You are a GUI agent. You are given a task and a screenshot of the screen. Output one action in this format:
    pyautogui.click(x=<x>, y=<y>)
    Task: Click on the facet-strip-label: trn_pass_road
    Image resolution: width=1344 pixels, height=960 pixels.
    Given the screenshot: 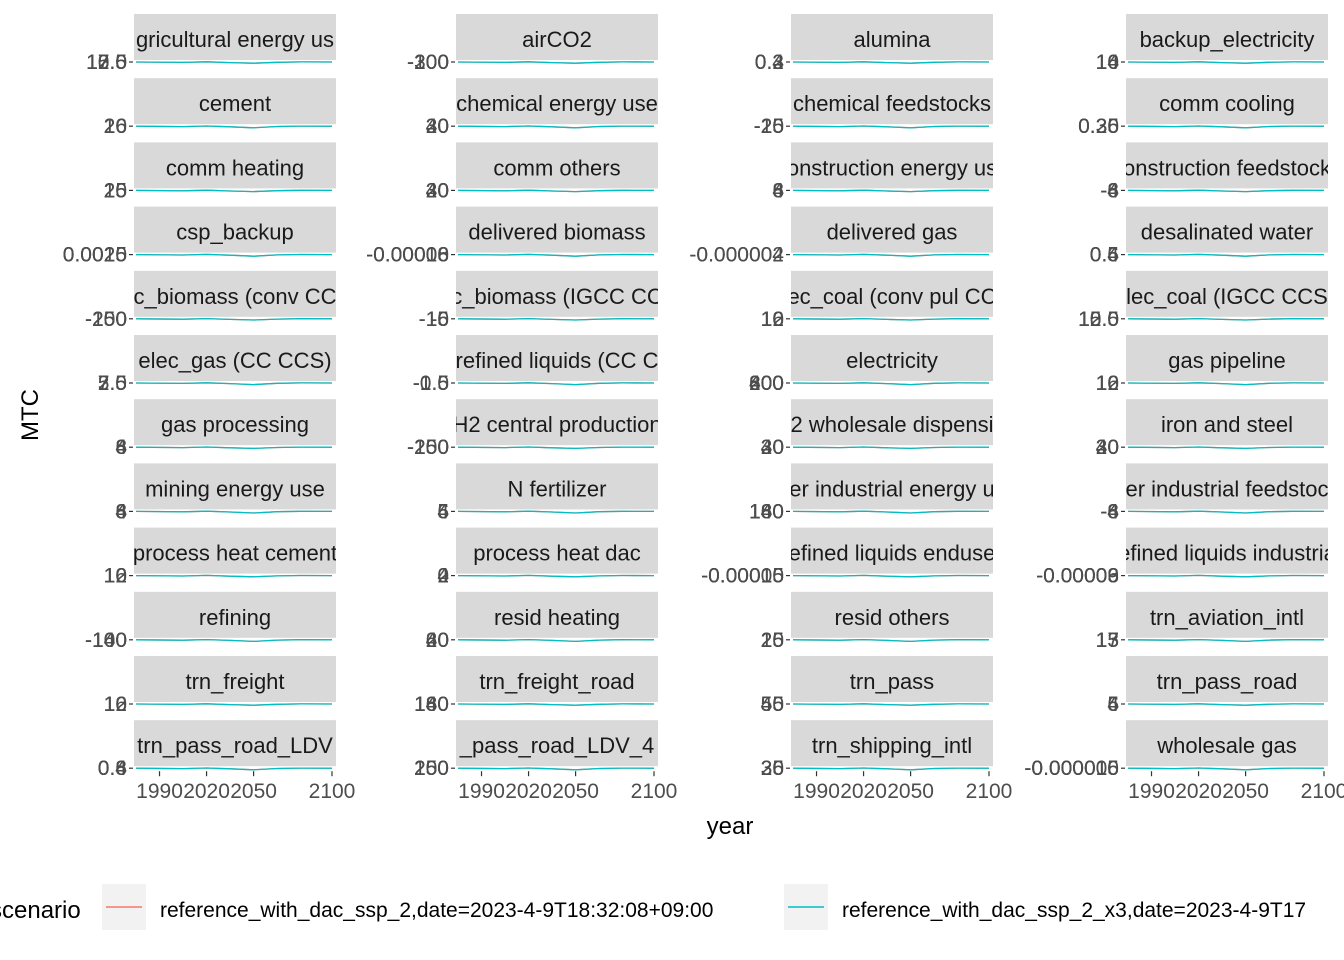 What is the action you would take?
    pyautogui.click(x=1227, y=681)
    